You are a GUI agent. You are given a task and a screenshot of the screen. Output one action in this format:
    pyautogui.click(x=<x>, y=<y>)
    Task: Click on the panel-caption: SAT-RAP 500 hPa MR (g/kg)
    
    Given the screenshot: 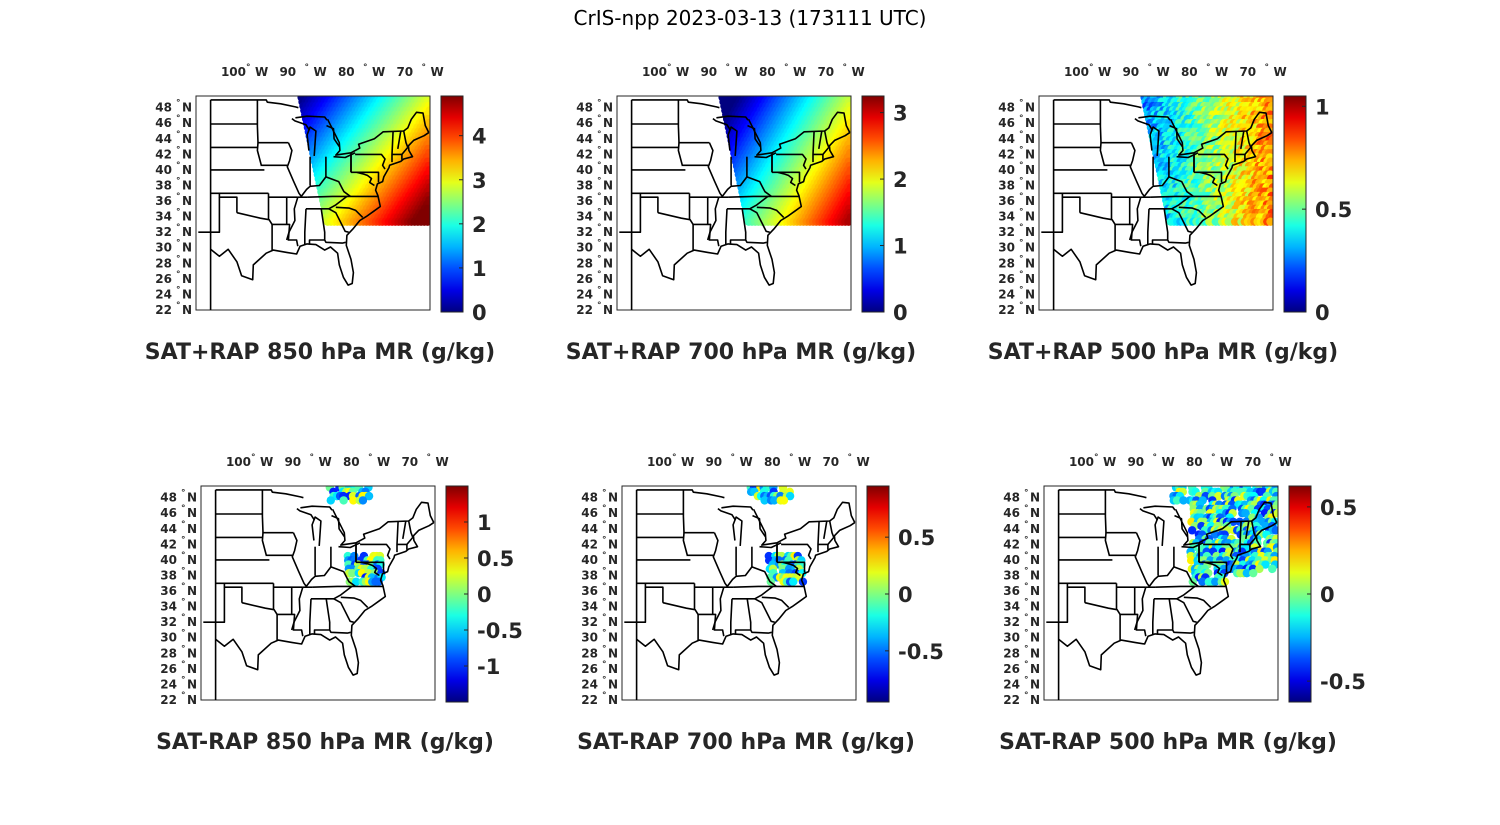 What is the action you would take?
    pyautogui.click(x=1168, y=742)
    